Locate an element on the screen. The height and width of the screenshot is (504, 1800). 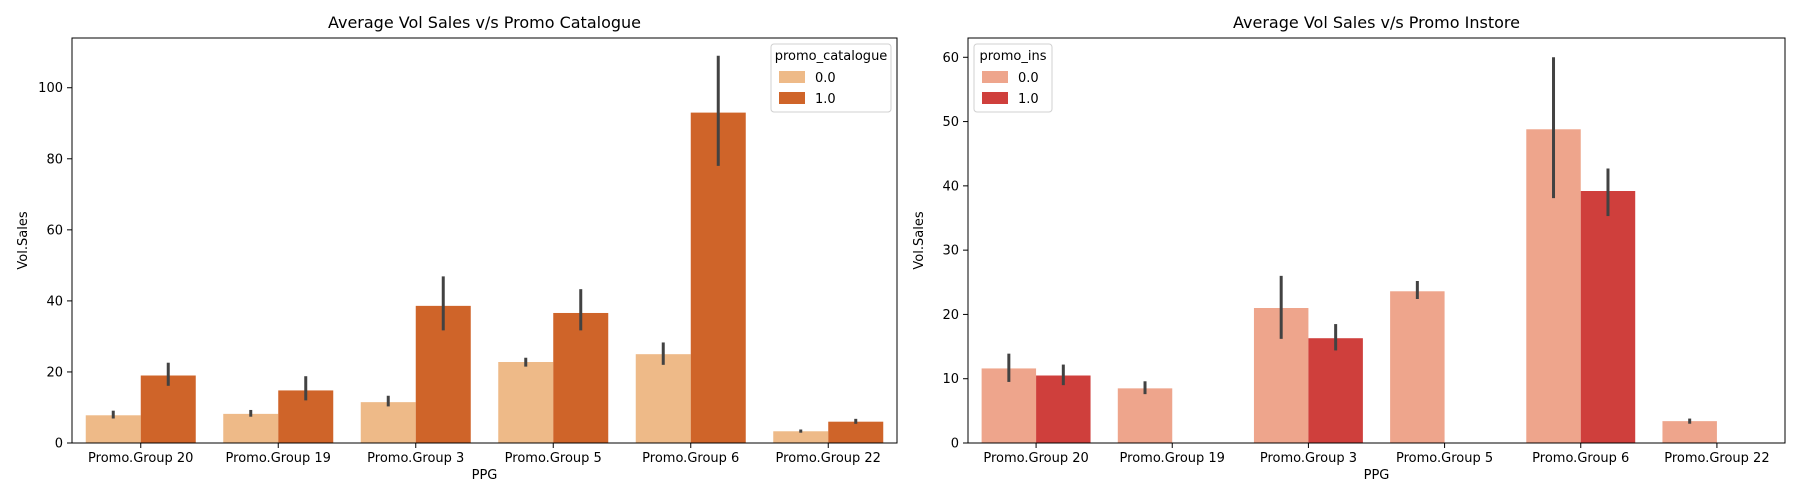
legend: promo_catalogue 0.0 1.0 is located at coordinates (831, 78).